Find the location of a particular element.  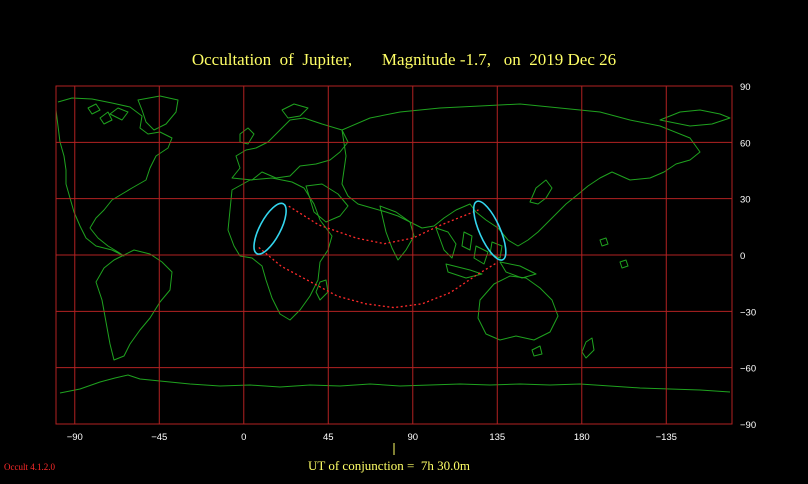

coastline-africa is located at coordinates (280, 249).